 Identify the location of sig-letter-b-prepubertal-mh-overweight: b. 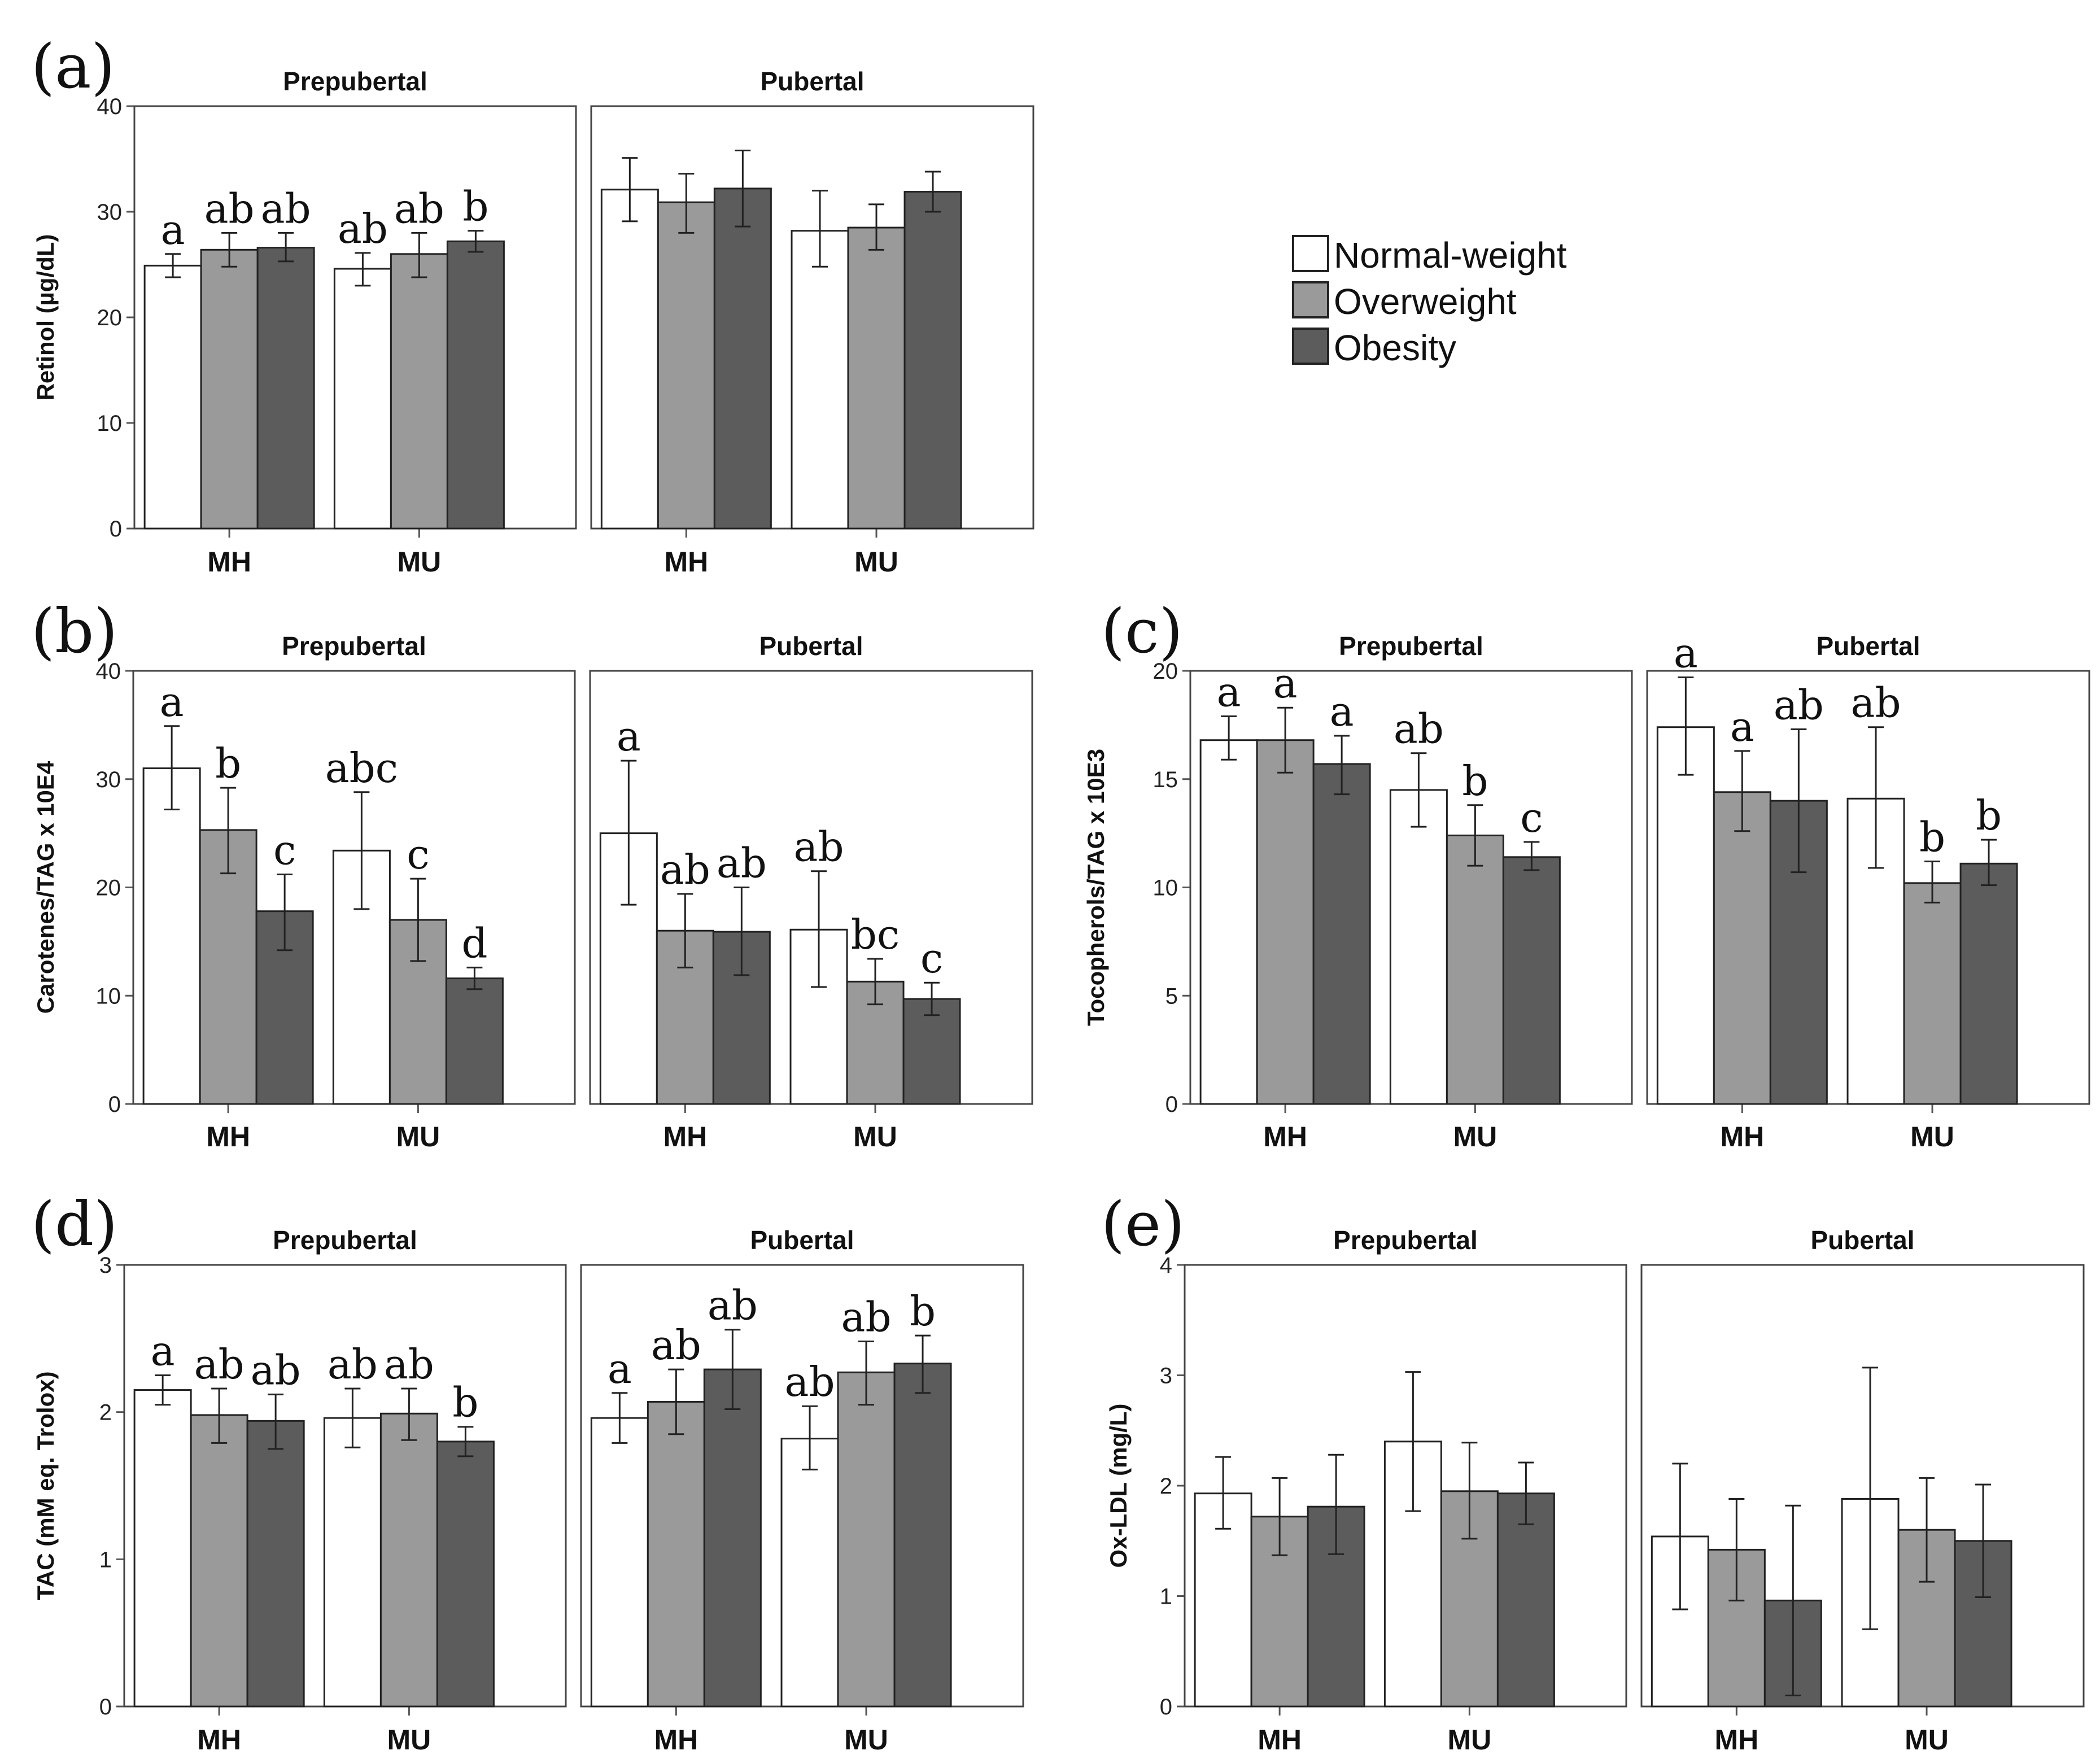
(228, 763).